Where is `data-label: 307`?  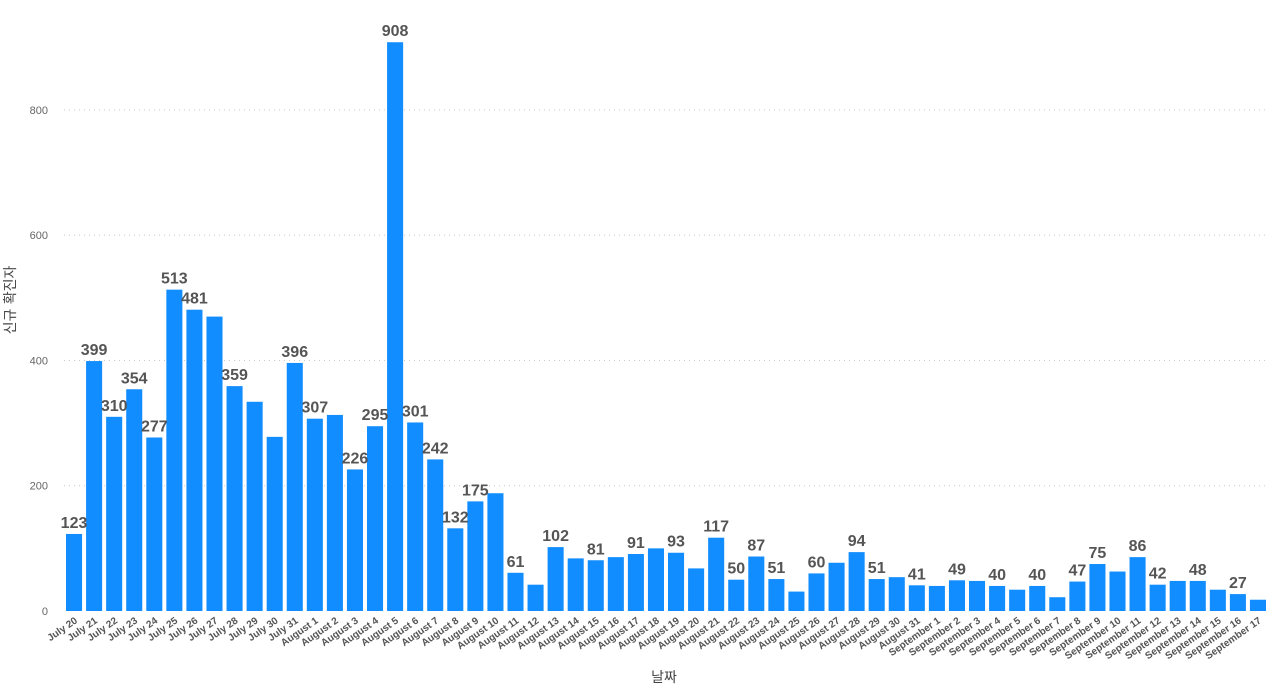 data-label: 307 is located at coordinates (314, 408).